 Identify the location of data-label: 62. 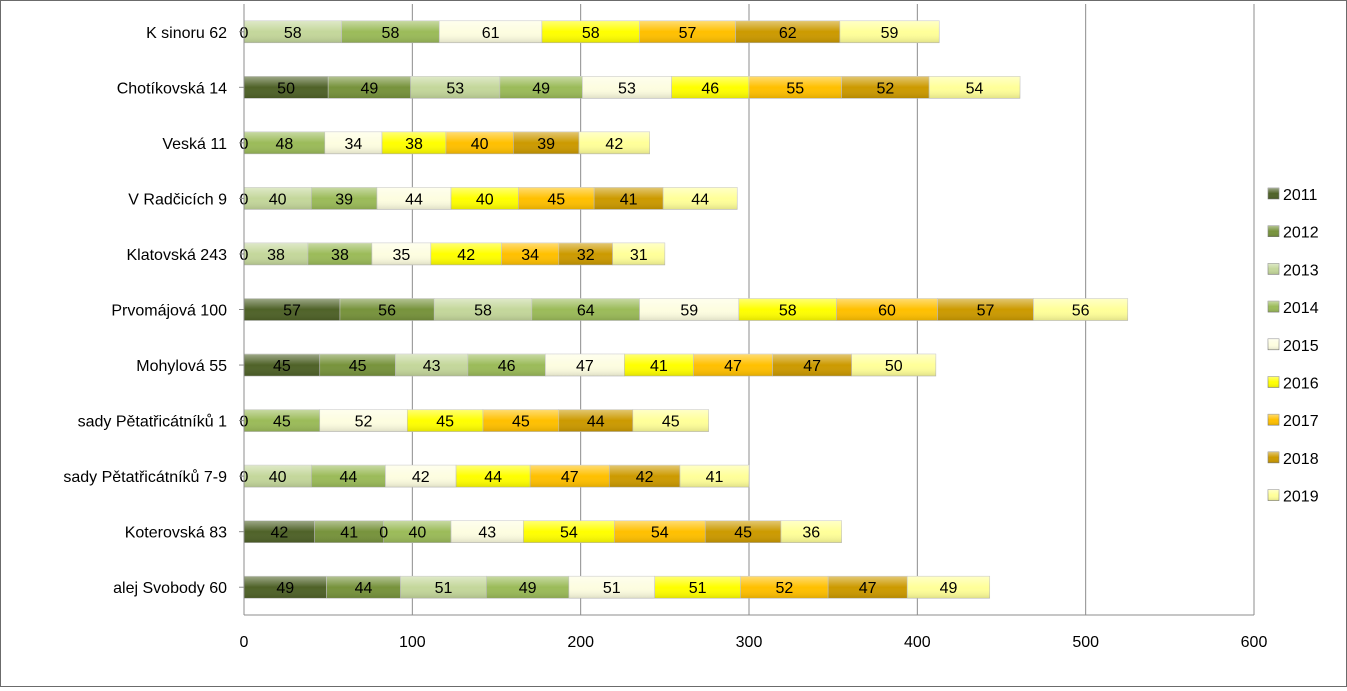
(788, 33).